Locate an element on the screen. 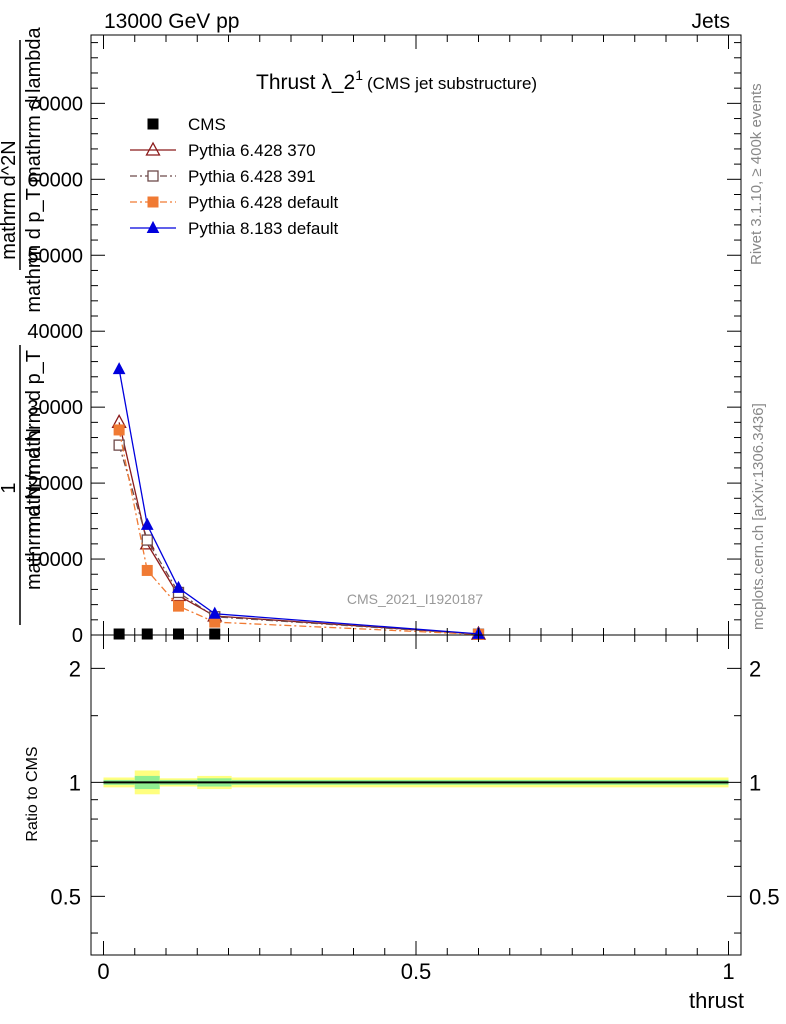 Image resolution: width=786 pixels, height=1024 pixels. legend-label-cms: CMS is located at coordinates (207, 124).